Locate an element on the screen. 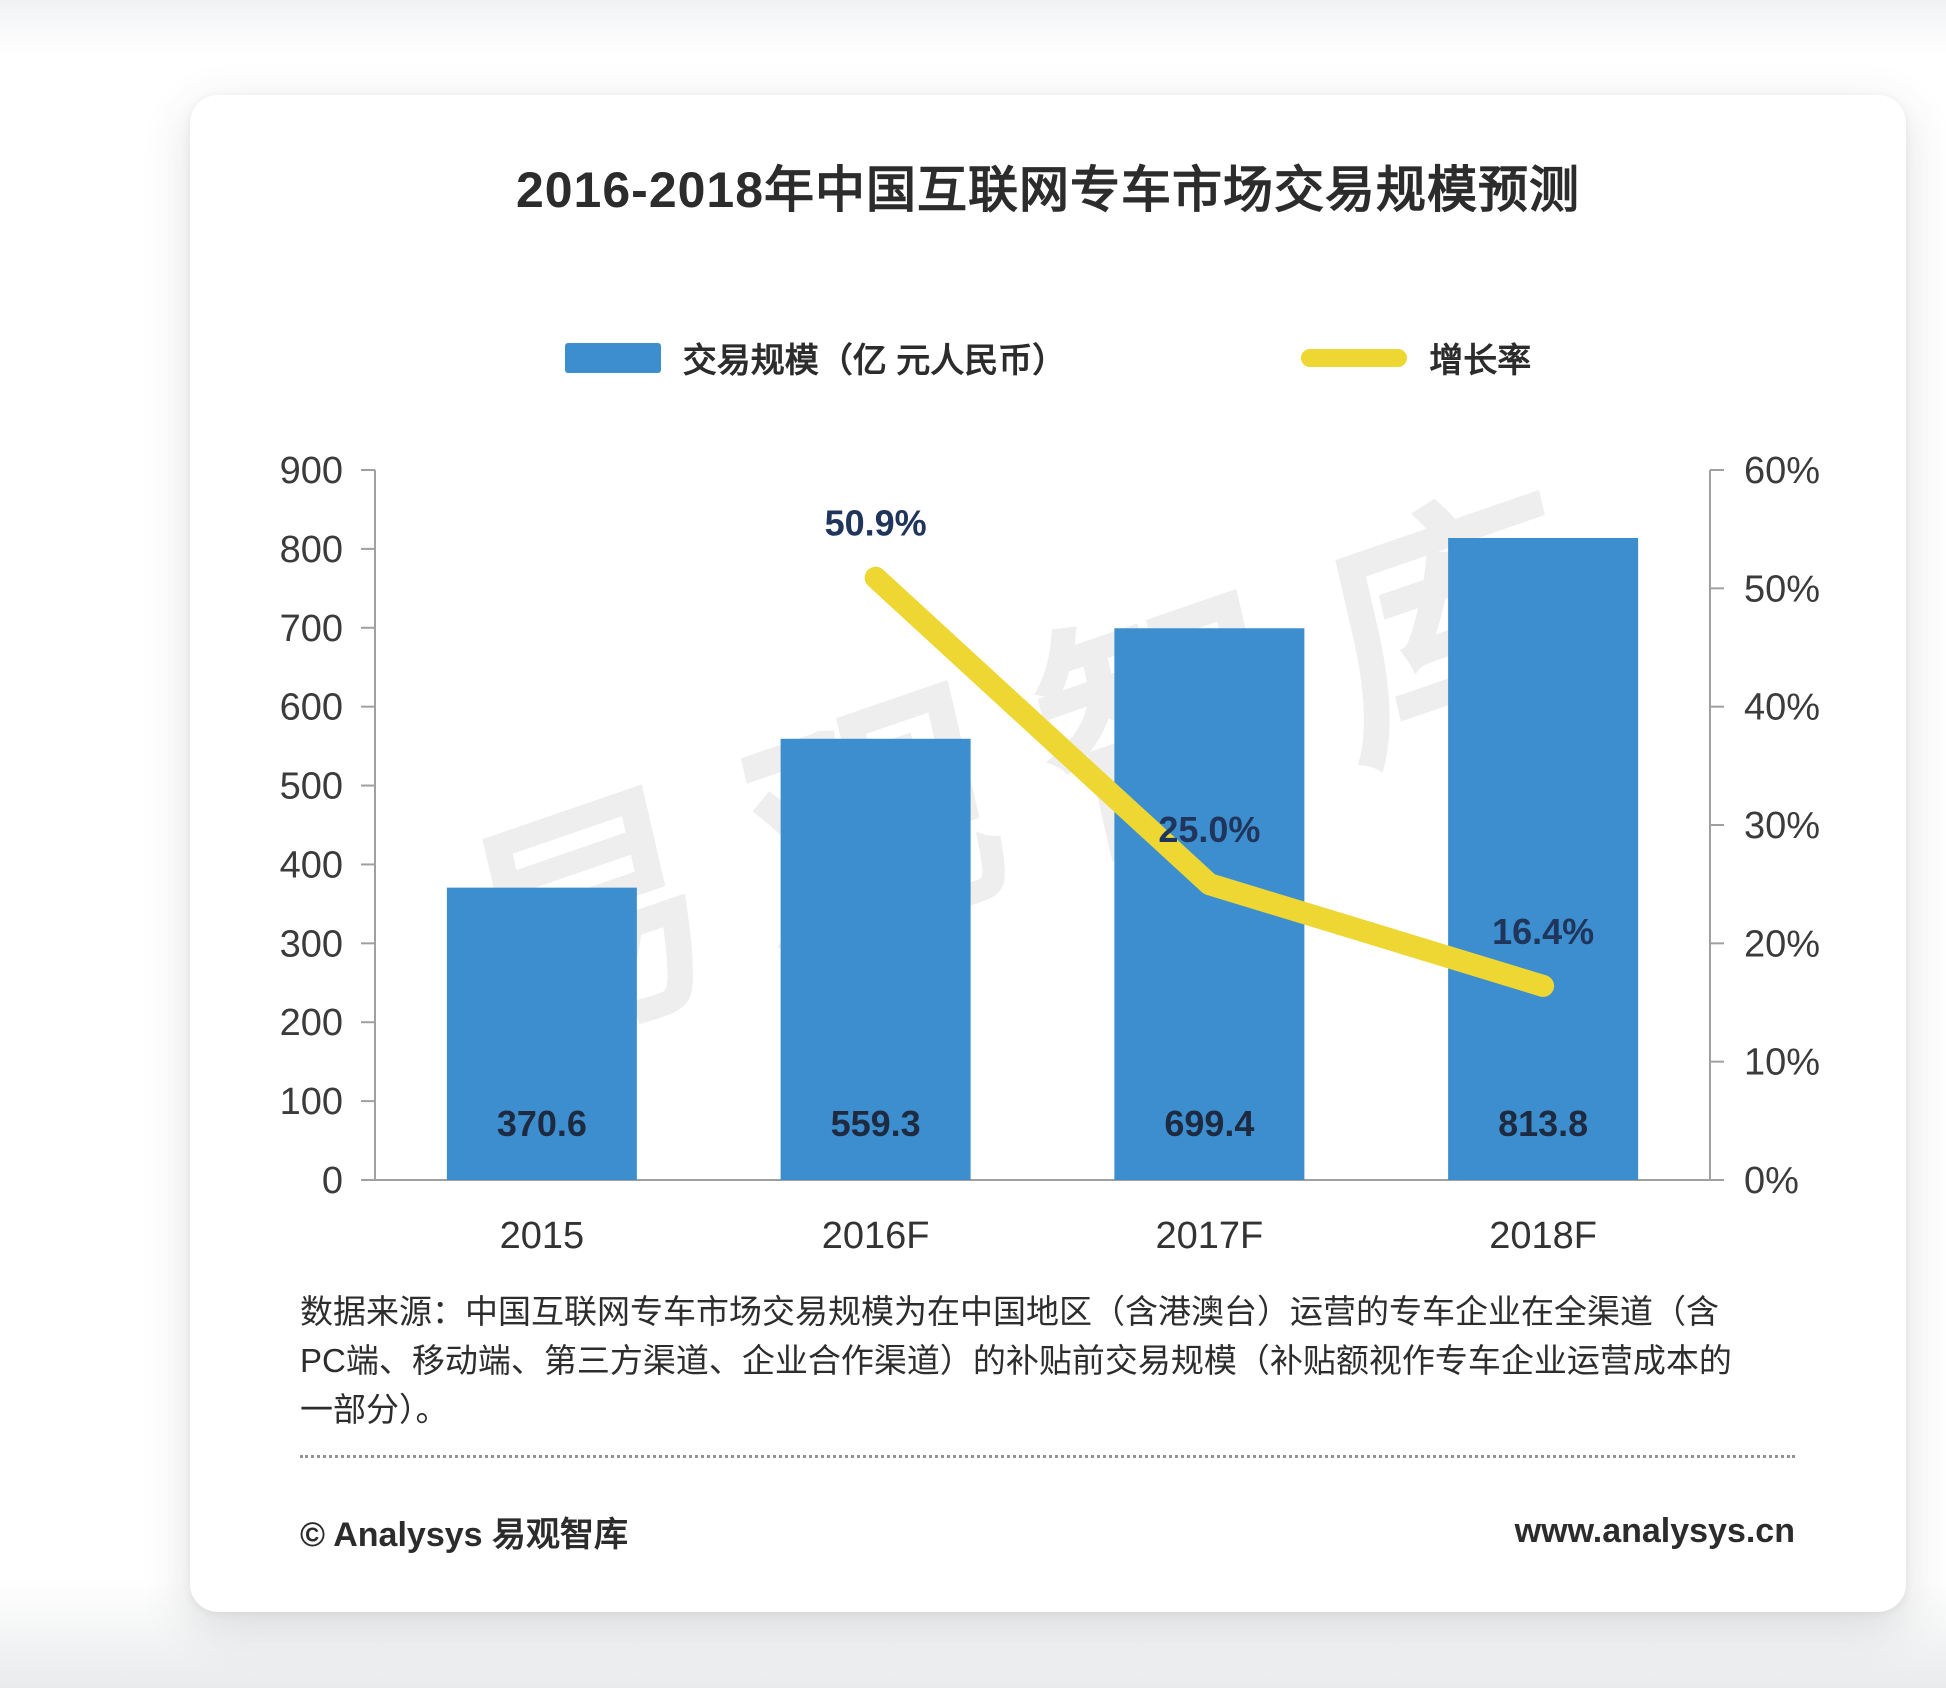 This screenshot has width=1946, height=1688. legend-item-growth-rate: 增长率 is located at coordinates (1416, 357).